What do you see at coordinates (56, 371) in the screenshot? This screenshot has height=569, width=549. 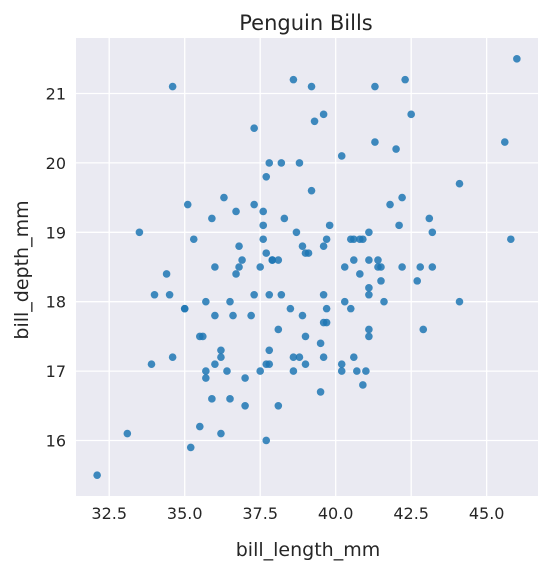 I see `y-tick-label: 17` at bounding box center [56, 371].